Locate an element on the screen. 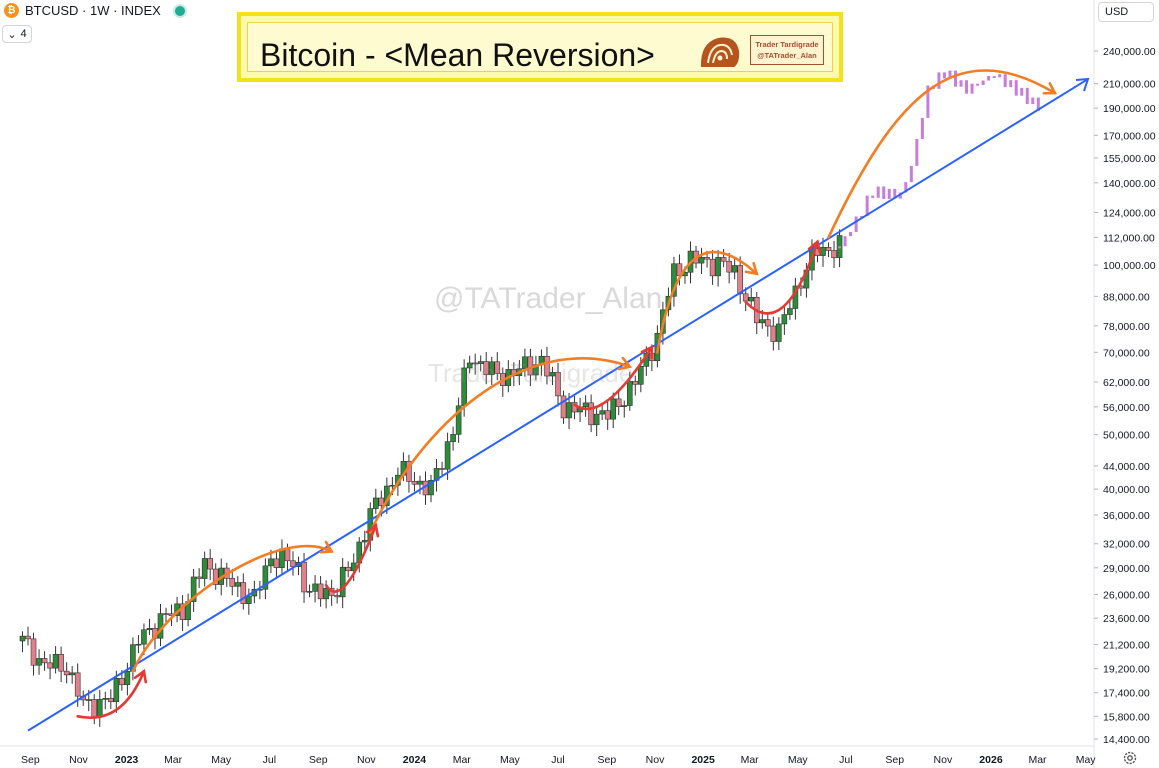 Image resolution: width=1159 pixels, height=768 pixels. tardigrade-logo-icon is located at coordinates (720, 52).